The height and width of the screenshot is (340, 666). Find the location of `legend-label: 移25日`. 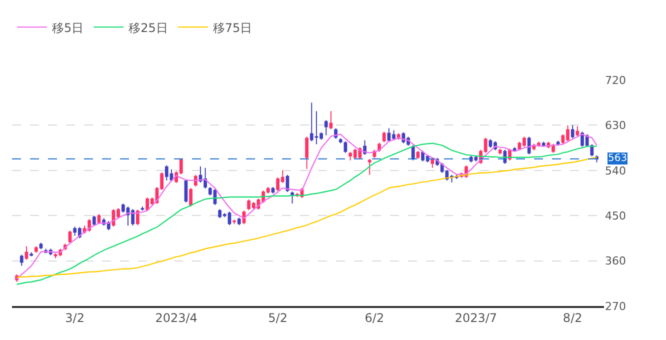

legend-label: 移25日 is located at coordinates (148, 27).